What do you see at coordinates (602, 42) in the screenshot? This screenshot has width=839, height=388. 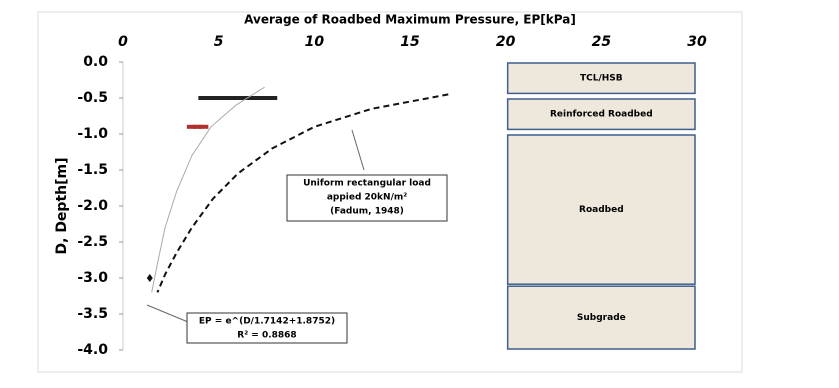 I see `x-tick-label: 25` at bounding box center [602, 42].